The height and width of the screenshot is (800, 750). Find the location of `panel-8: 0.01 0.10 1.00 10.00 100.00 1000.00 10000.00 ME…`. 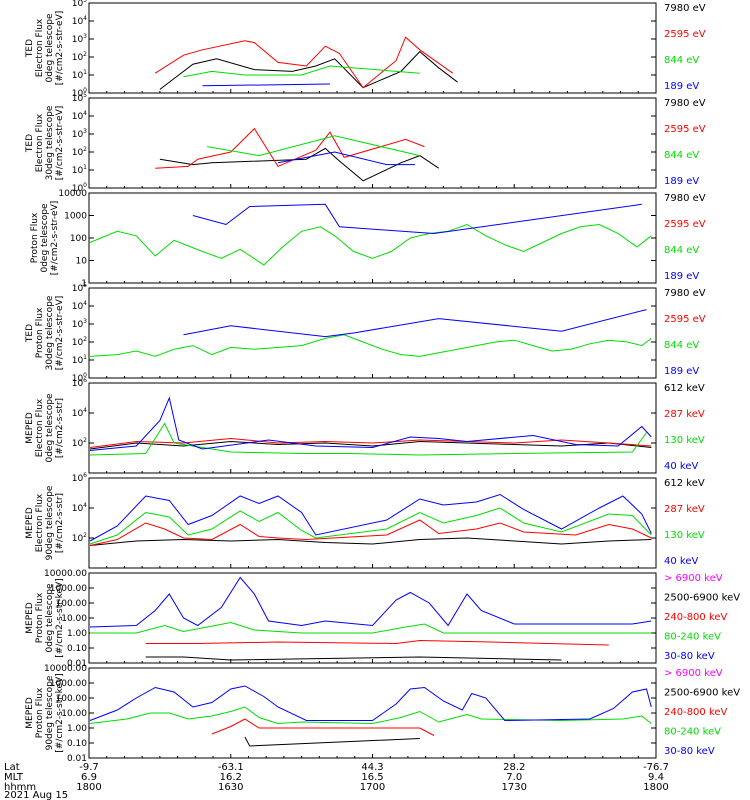

panel-8: 0.01 0.10 1.00 10.00 100.00 1000.00 10000.00 ME… is located at coordinates (382, 714).